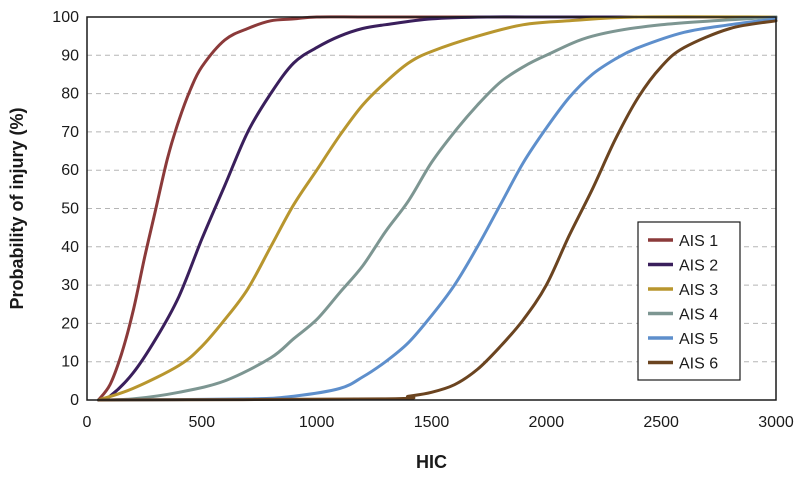 This screenshot has width=800, height=478. Describe the element at coordinates (70, 94) in the screenshot. I see `y-tick-label: 80` at that location.